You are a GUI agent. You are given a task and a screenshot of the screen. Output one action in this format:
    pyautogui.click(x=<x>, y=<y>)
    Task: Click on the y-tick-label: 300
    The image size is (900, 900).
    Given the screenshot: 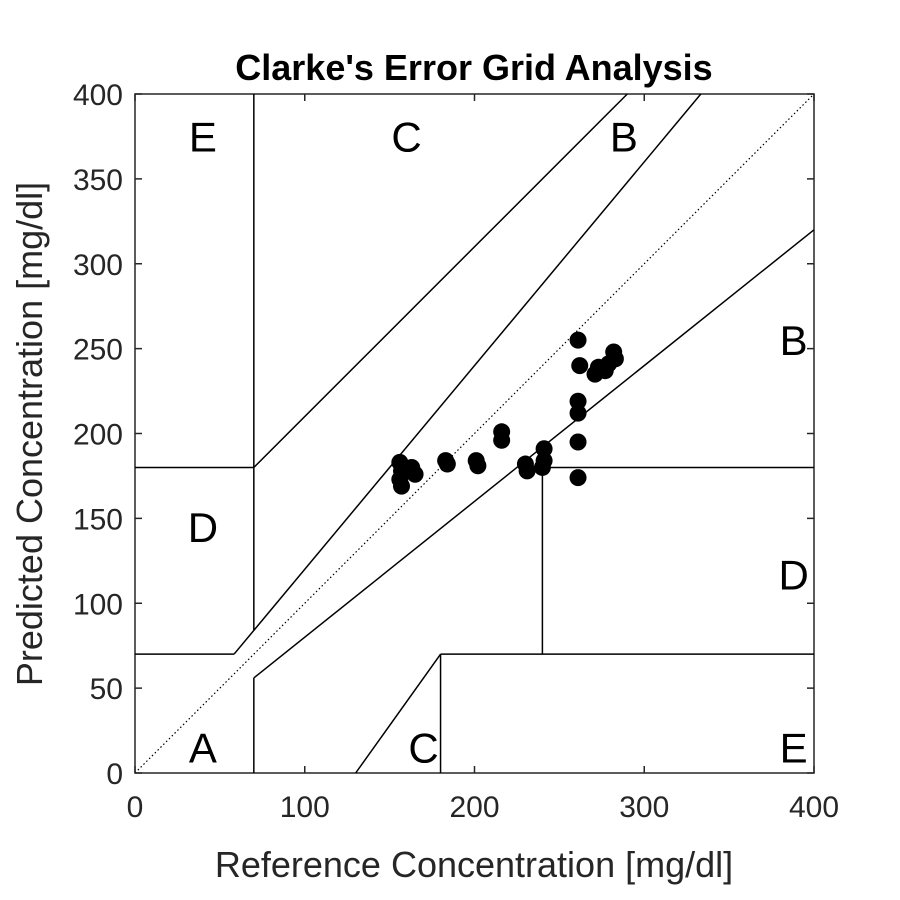 What is the action you would take?
    pyautogui.click(x=98, y=265)
    